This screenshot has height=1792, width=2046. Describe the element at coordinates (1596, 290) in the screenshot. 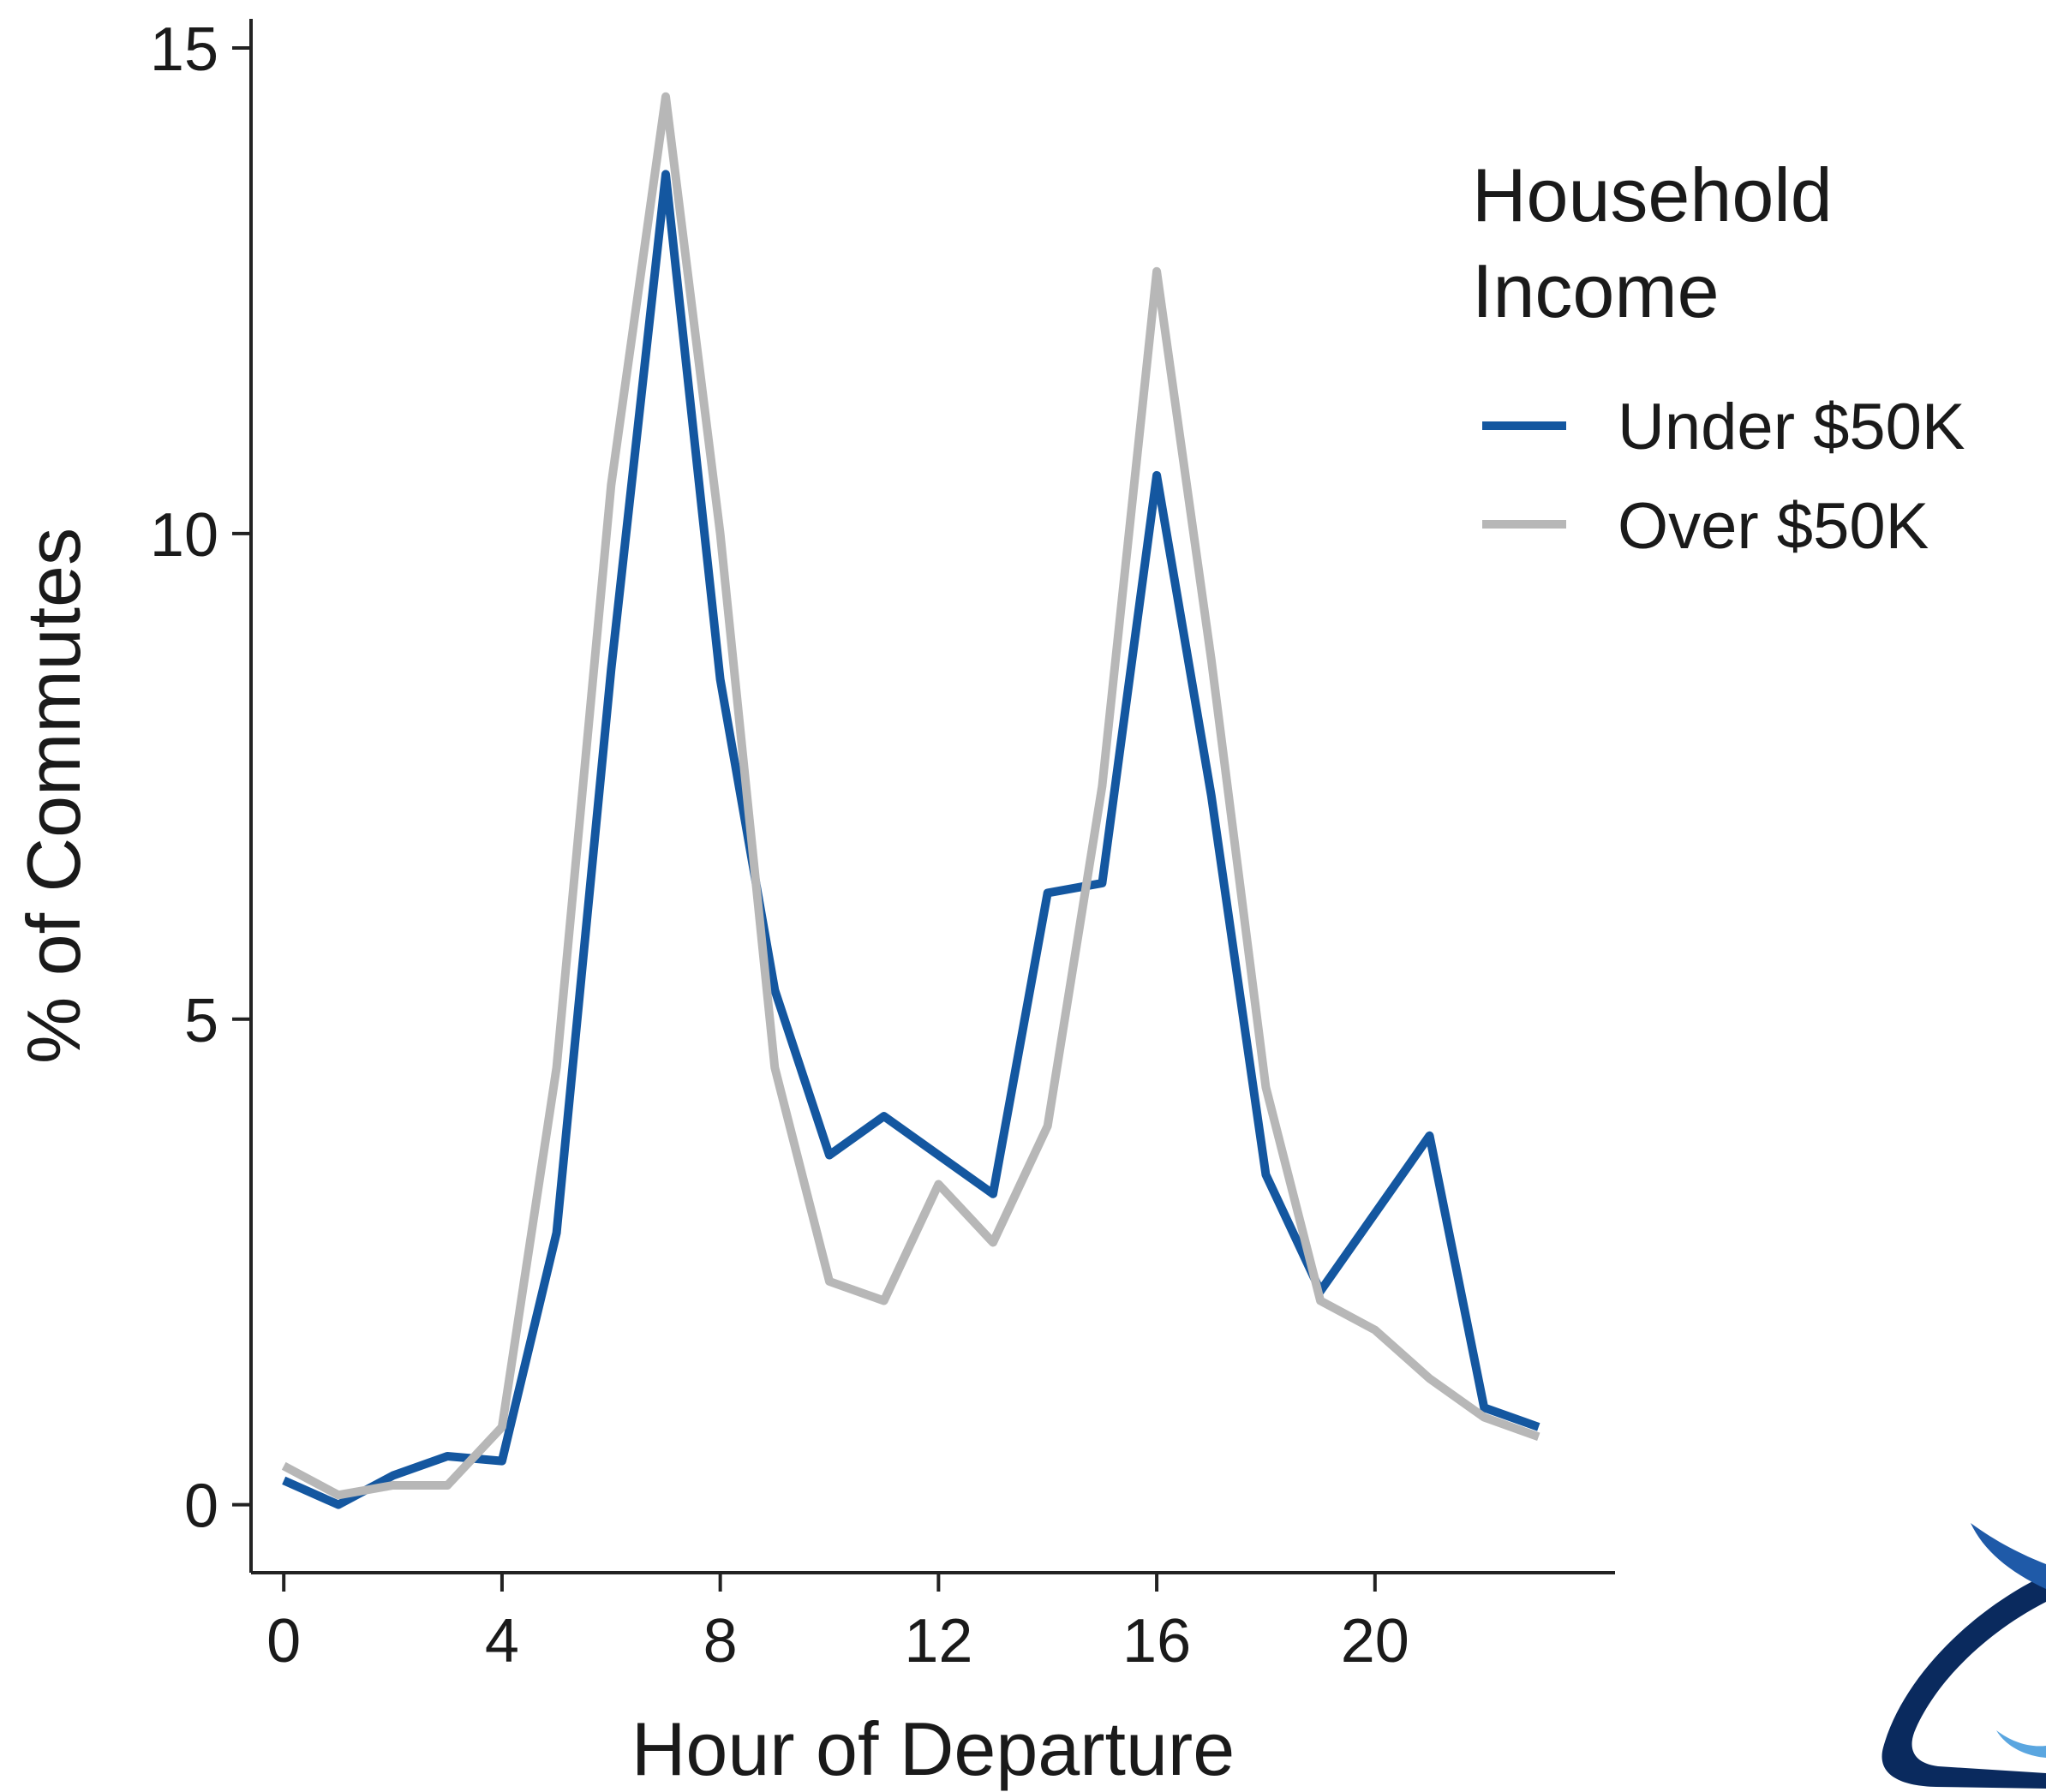

I see `legend-title-line-2: Income` at that location.